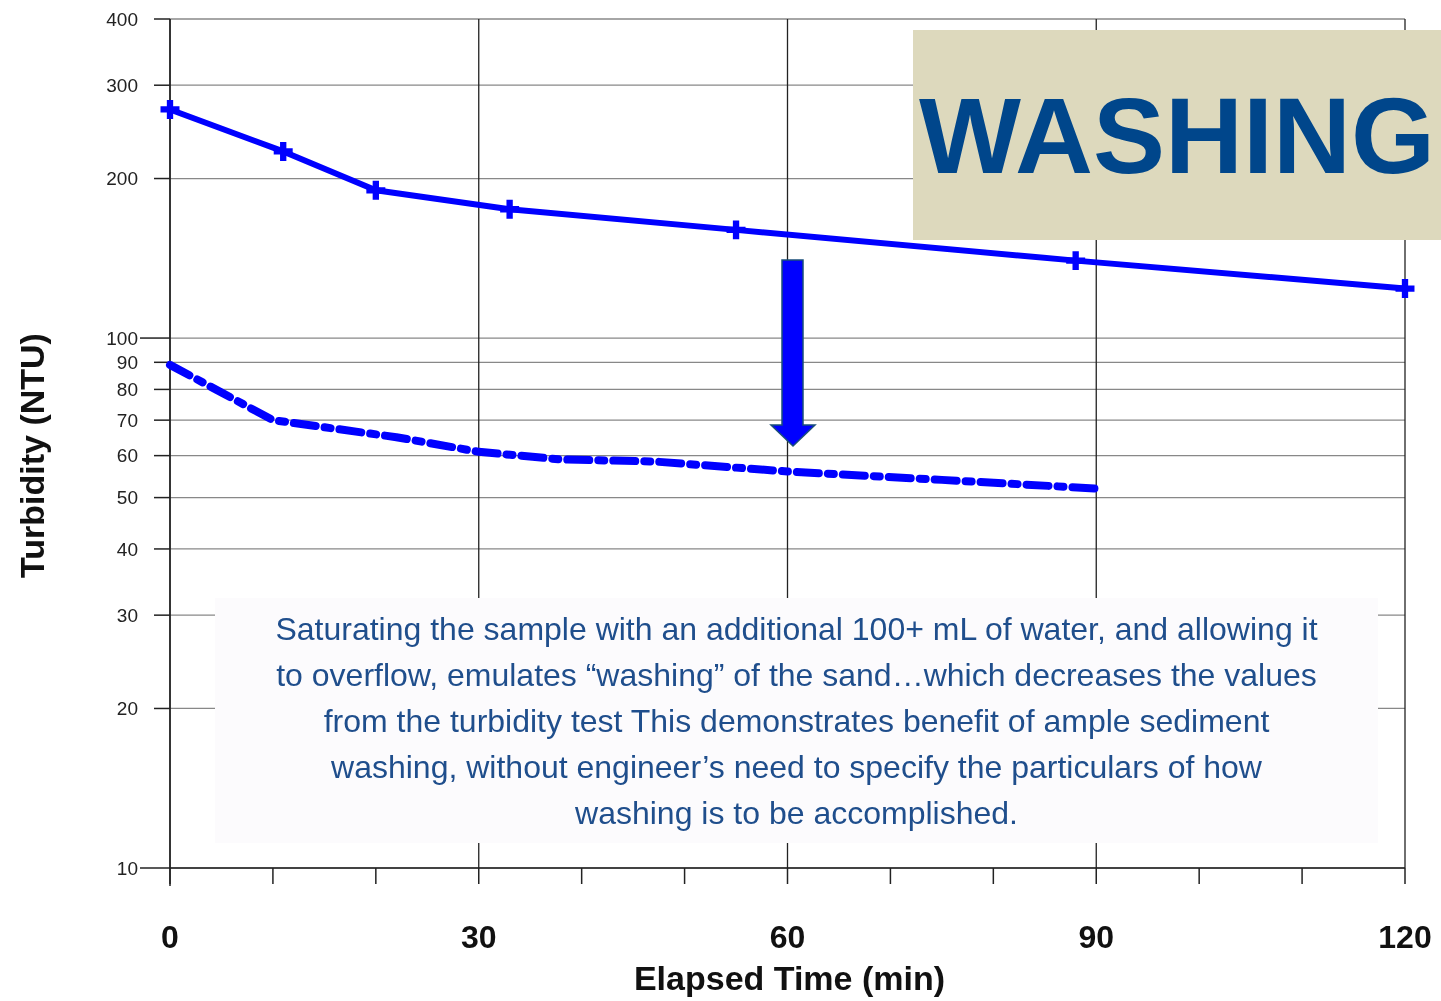 This screenshot has width=1441, height=1001. What do you see at coordinates (1405, 937) in the screenshot?
I see `x-tick-label: 120` at bounding box center [1405, 937].